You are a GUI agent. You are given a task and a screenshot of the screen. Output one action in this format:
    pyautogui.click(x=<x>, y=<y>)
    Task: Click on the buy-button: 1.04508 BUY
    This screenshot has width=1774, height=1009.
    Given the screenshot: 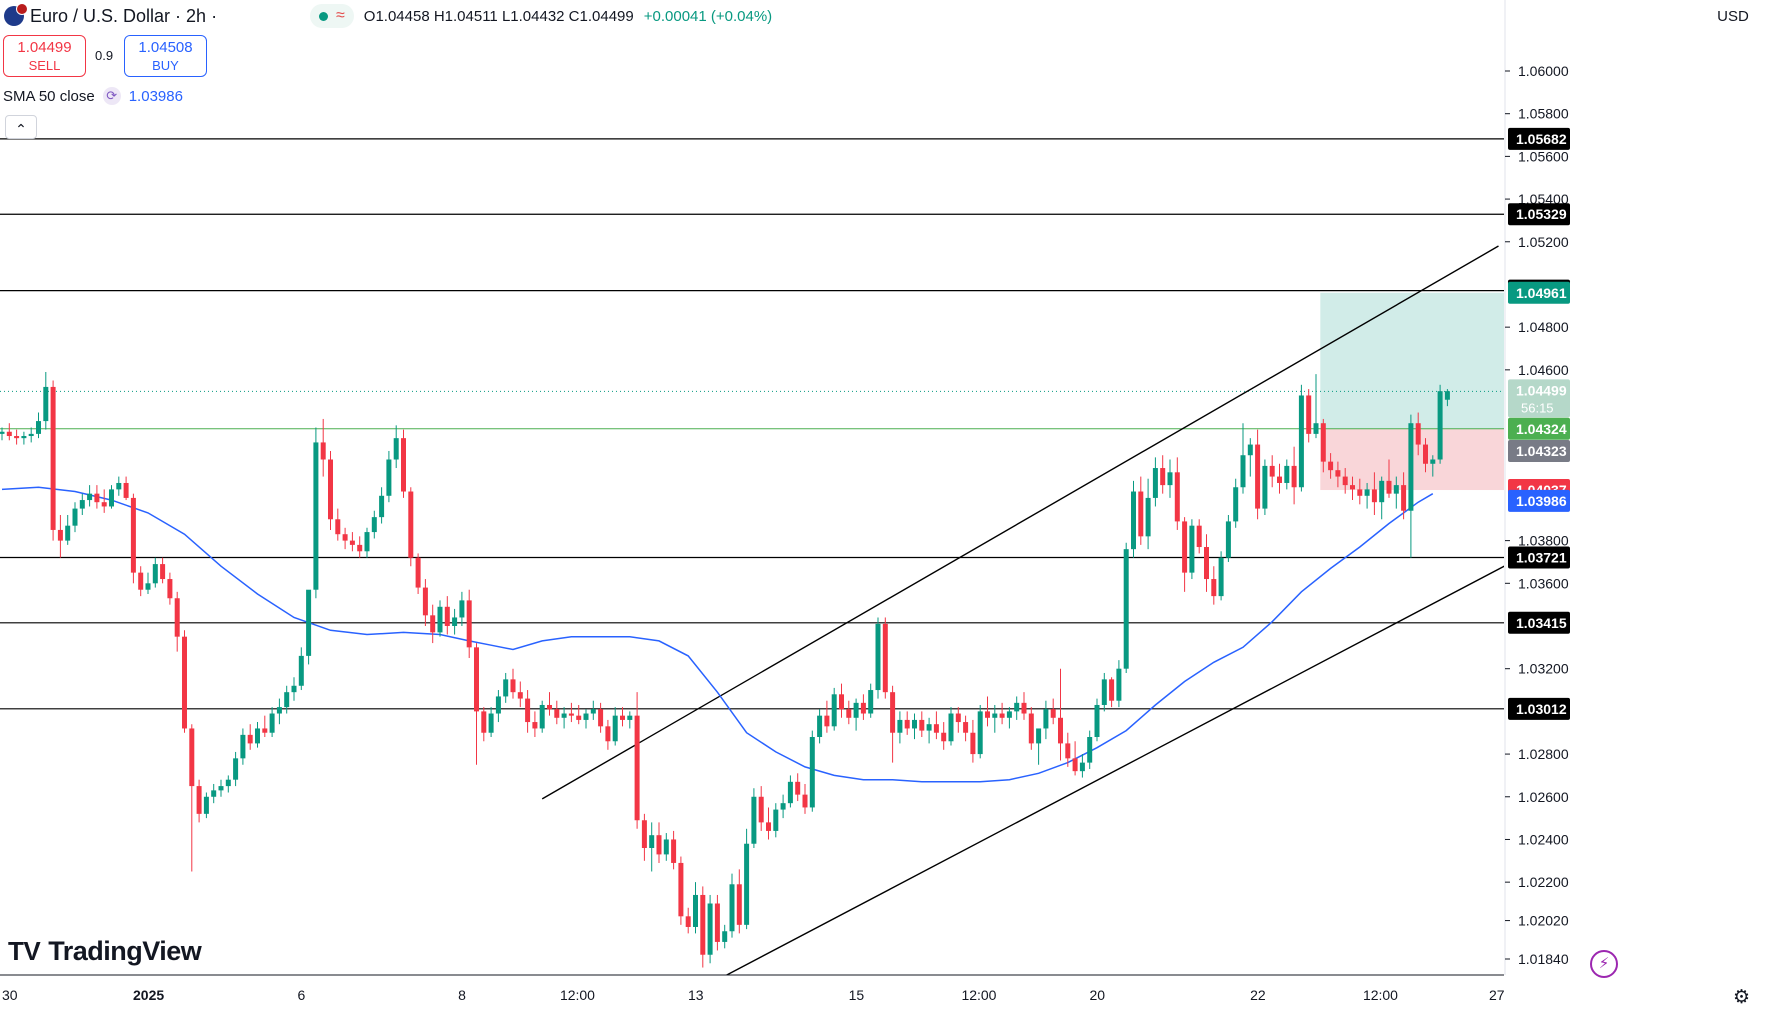 What is the action you would take?
    pyautogui.click(x=165, y=56)
    